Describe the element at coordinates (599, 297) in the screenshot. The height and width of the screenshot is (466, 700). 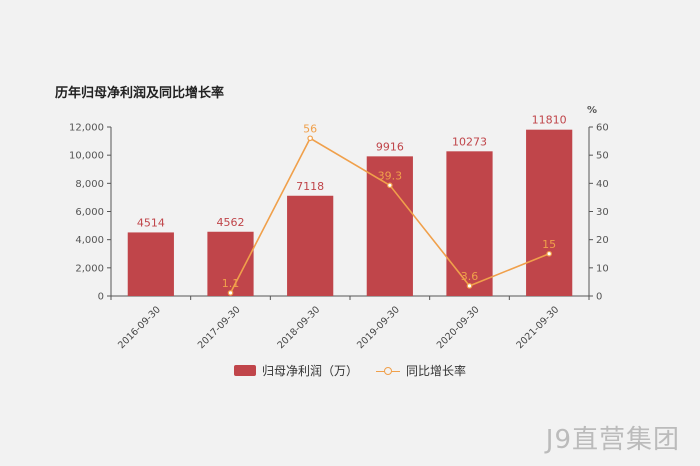
I see `y-right-tick-label: 0` at that location.